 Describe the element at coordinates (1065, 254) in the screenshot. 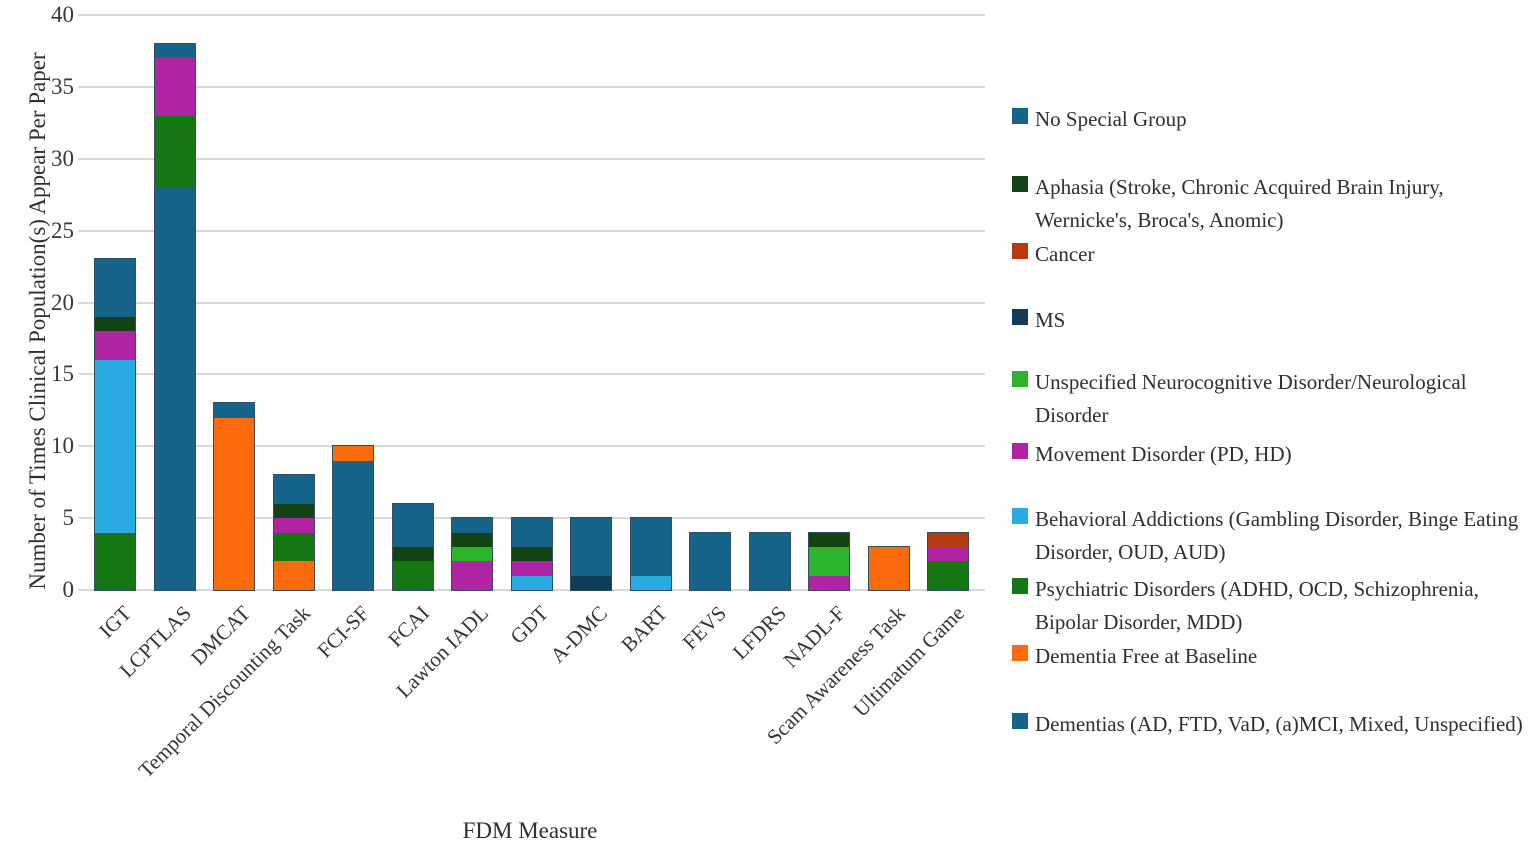

I see `legend-label: Cancer` at that location.